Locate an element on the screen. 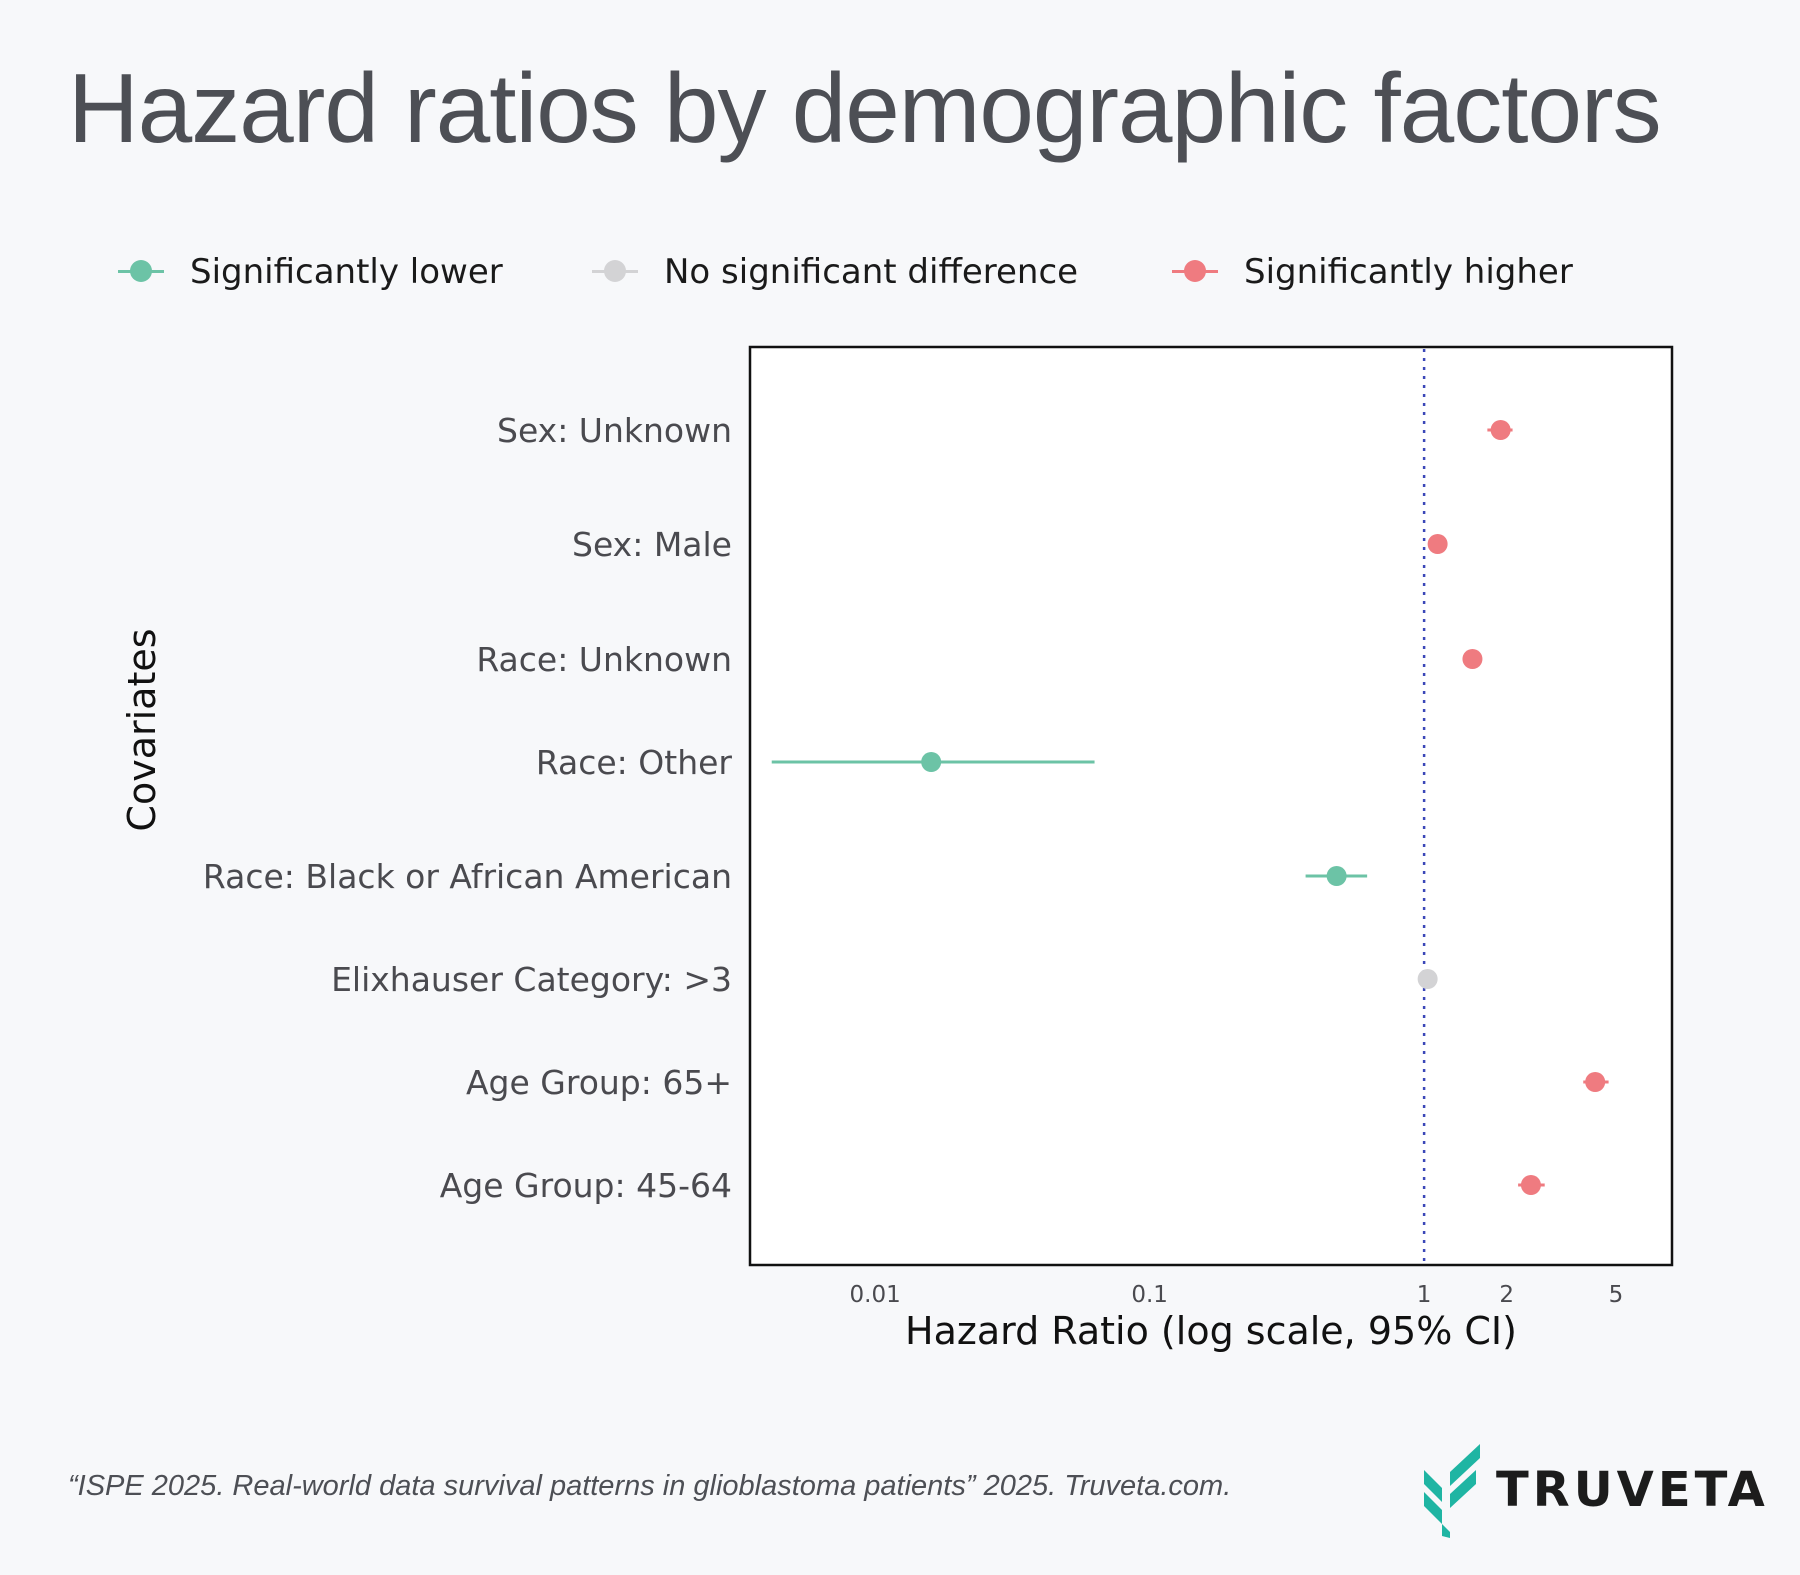  y-tick-label: Sex: Unknown is located at coordinates (614, 430).